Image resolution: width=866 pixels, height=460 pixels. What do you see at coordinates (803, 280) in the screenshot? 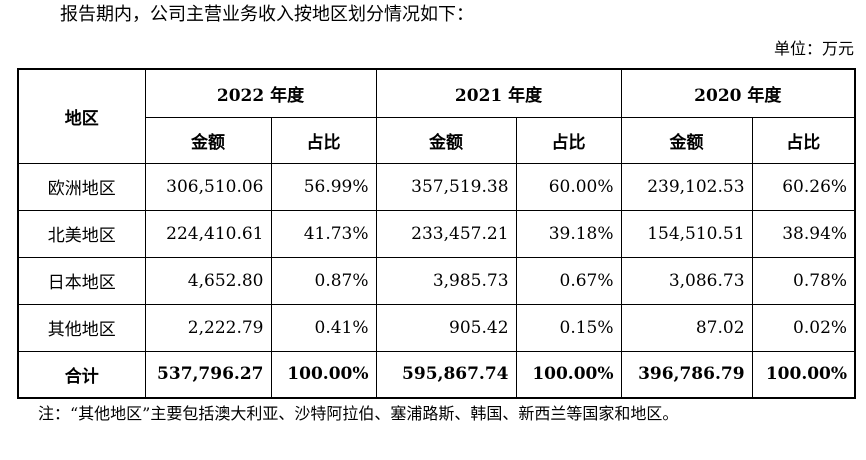
I see `ratio-cell: 0.78%` at bounding box center [803, 280].